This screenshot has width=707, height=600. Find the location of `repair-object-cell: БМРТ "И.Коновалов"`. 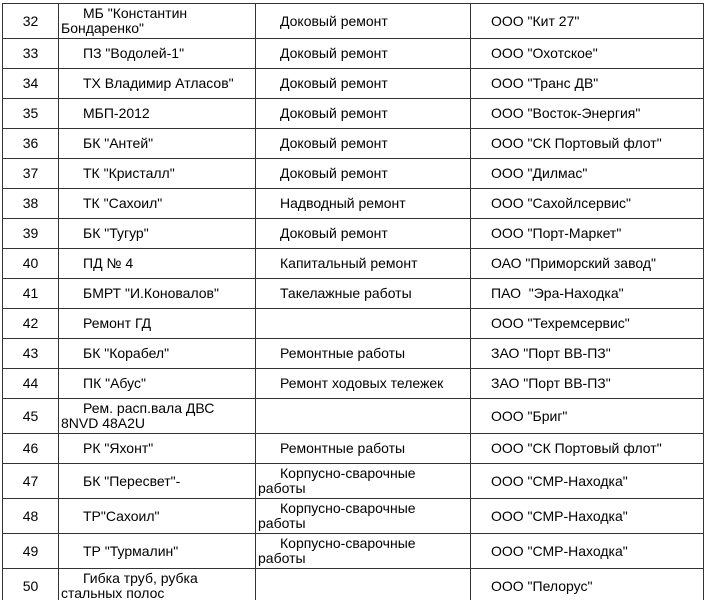

repair-object-cell: БМРТ "И.Коновалов" is located at coordinates (157, 293).